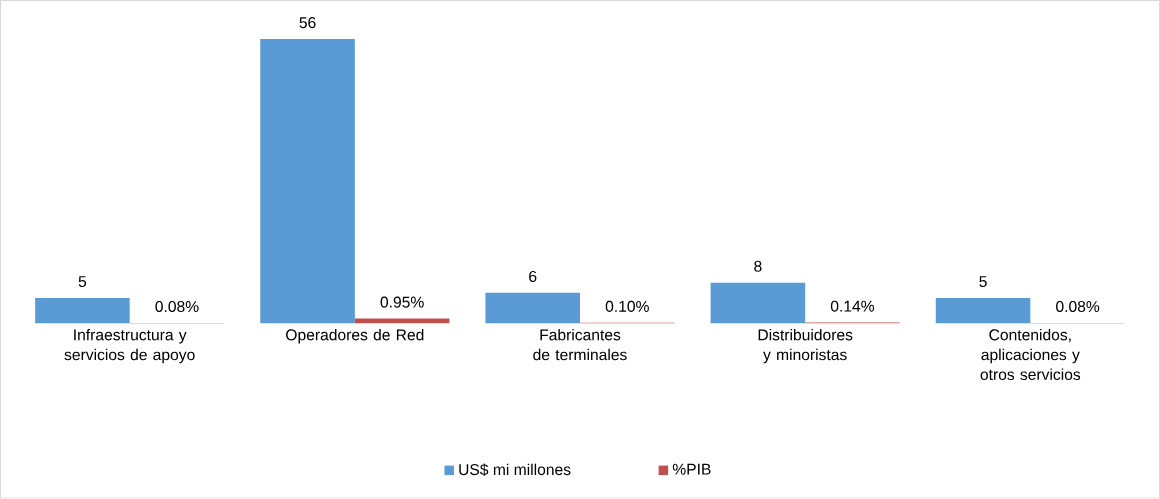 This screenshot has width=1160, height=499. Describe the element at coordinates (307, 23) in the screenshot. I see `data-label: 56` at that location.